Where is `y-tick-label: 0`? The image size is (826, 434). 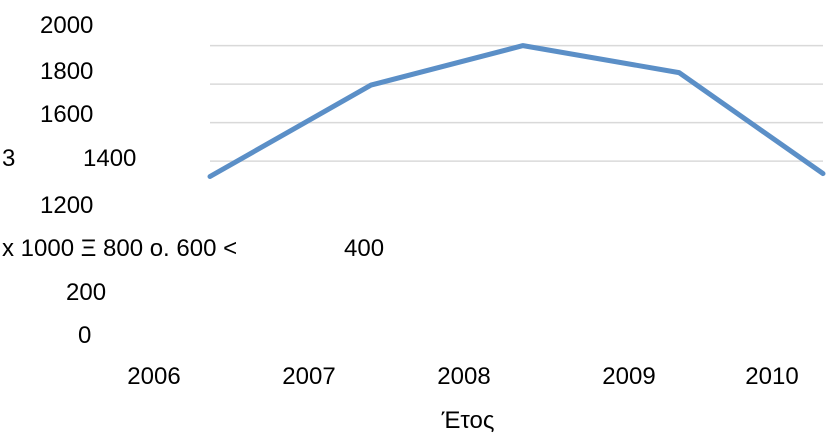
y-tick-label: 0 is located at coordinates (84, 335).